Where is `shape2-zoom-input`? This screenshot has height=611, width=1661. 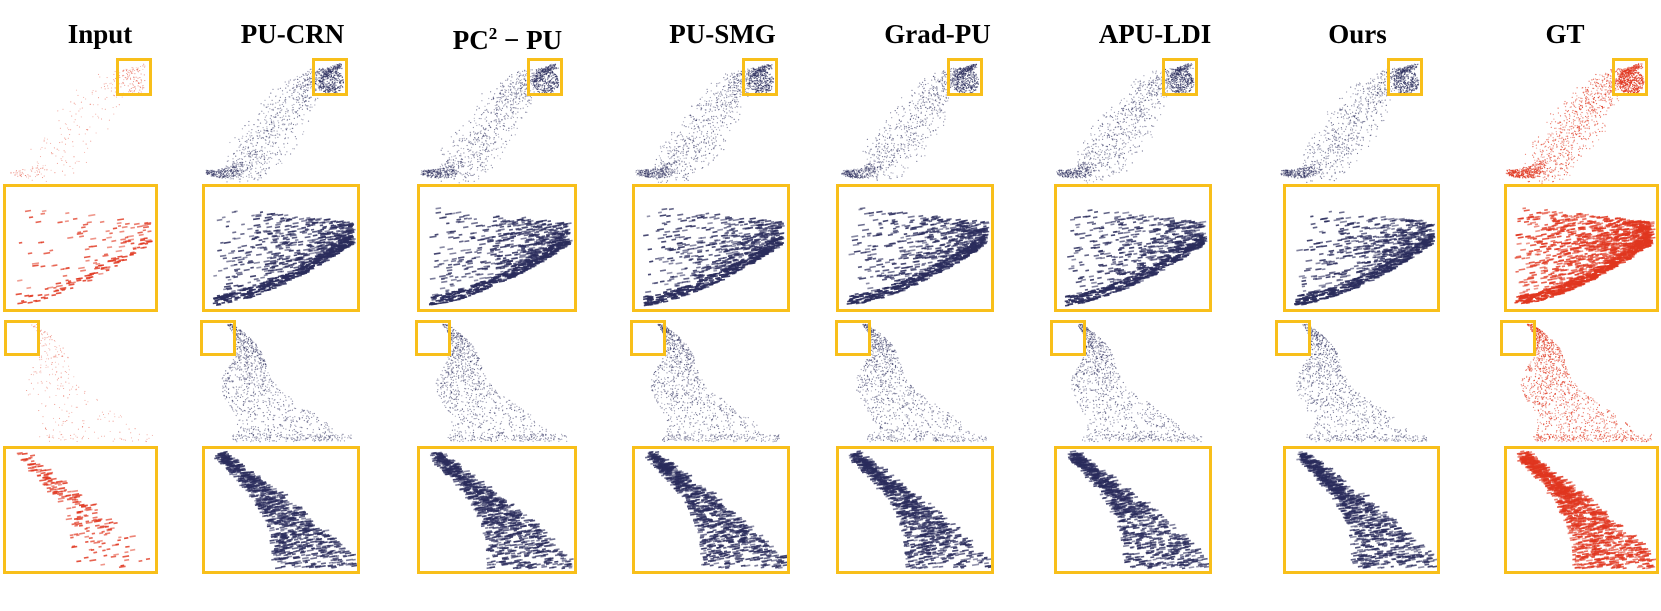 shape2-zoom-input is located at coordinates (80, 510).